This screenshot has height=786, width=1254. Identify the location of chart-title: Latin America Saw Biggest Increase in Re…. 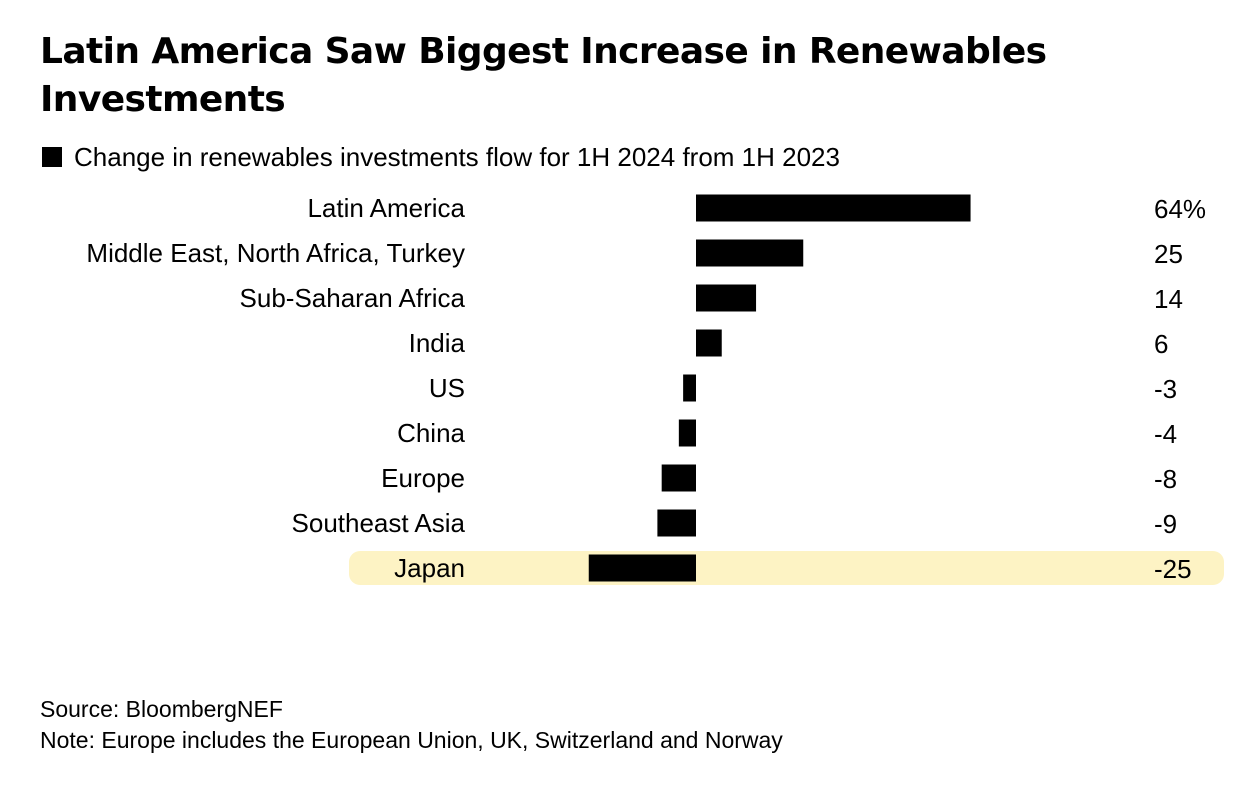
(543, 75).